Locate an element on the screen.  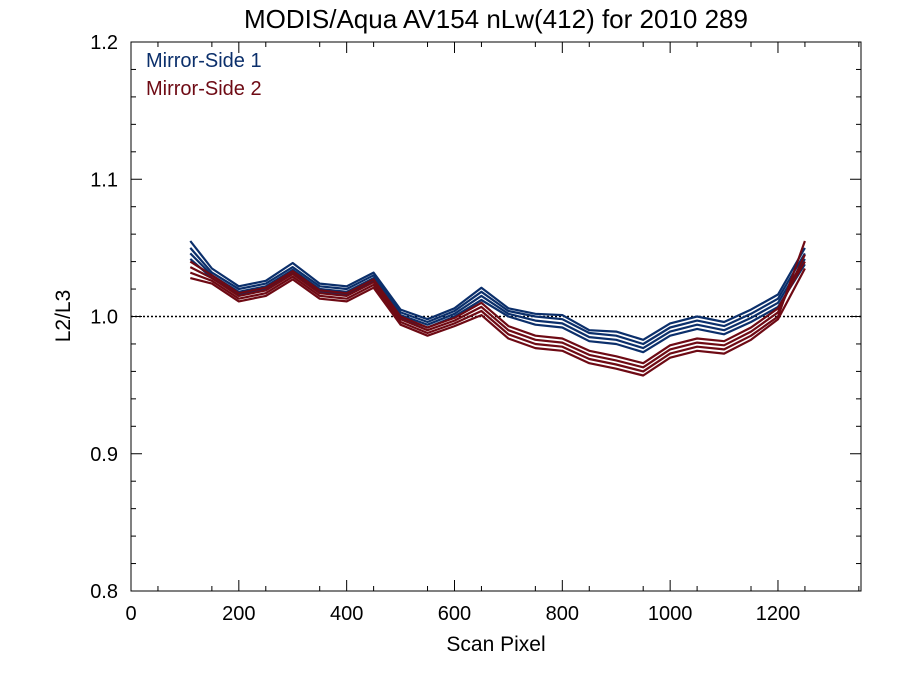
x-tick-label: 400 is located at coordinates (346, 614).